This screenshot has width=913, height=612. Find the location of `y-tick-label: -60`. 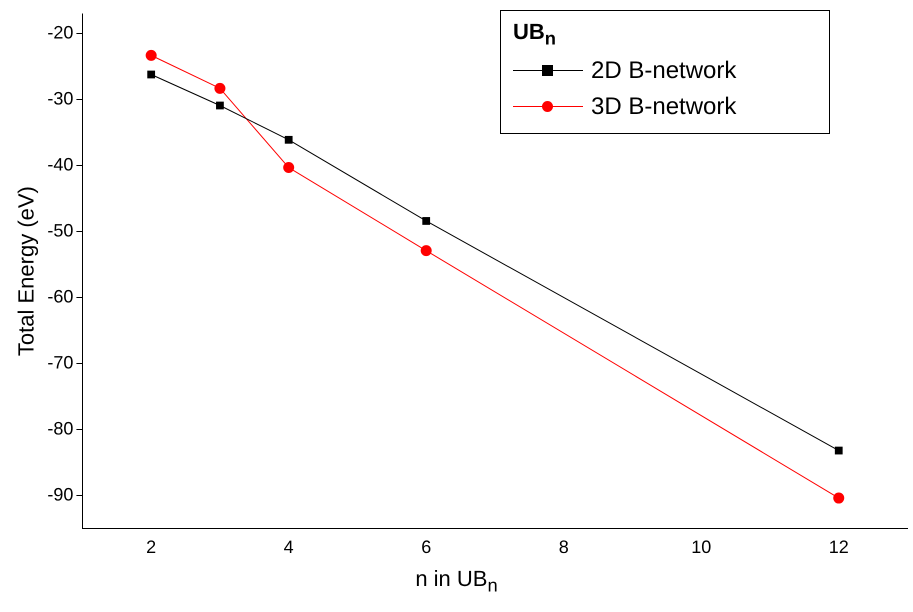

y-tick-label: -60 is located at coordinates (60, 296).